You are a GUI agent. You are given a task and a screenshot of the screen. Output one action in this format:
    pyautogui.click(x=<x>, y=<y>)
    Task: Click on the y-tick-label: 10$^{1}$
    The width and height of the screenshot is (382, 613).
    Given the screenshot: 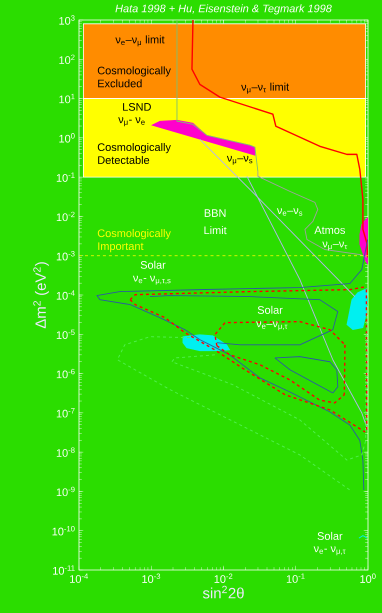 What is the action you would take?
    pyautogui.click(x=67, y=99)
    